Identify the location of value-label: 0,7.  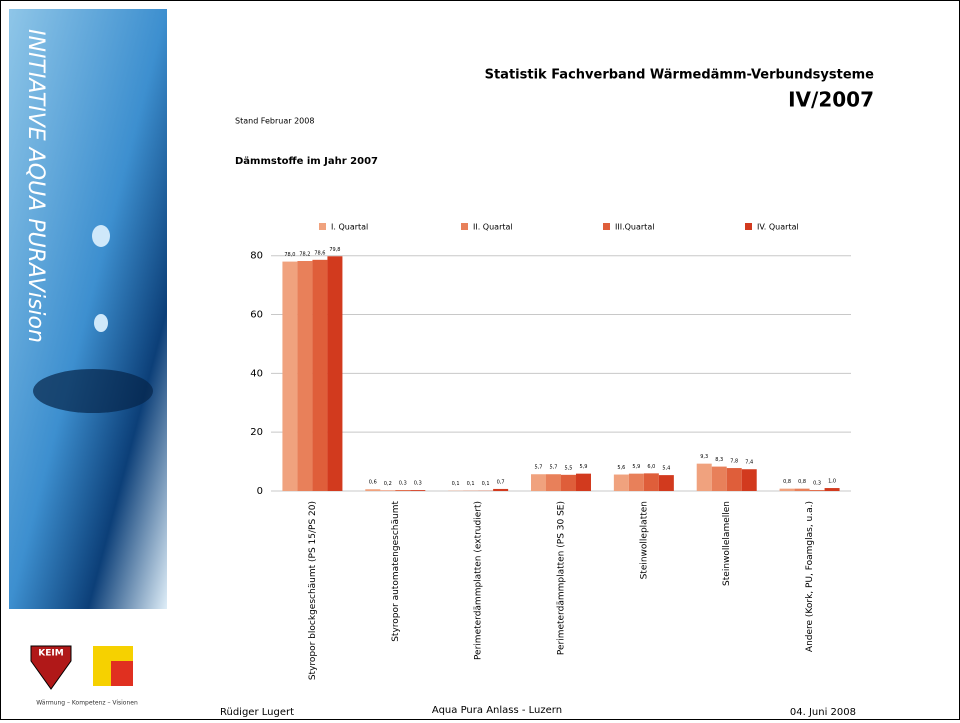
(501, 482).